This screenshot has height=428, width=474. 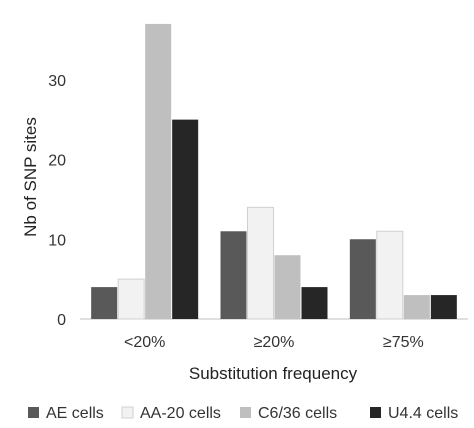 What do you see at coordinates (273, 373) in the screenshot?
I see `x-axis-title: Substitution frequency` at bounding box center [273, 373].